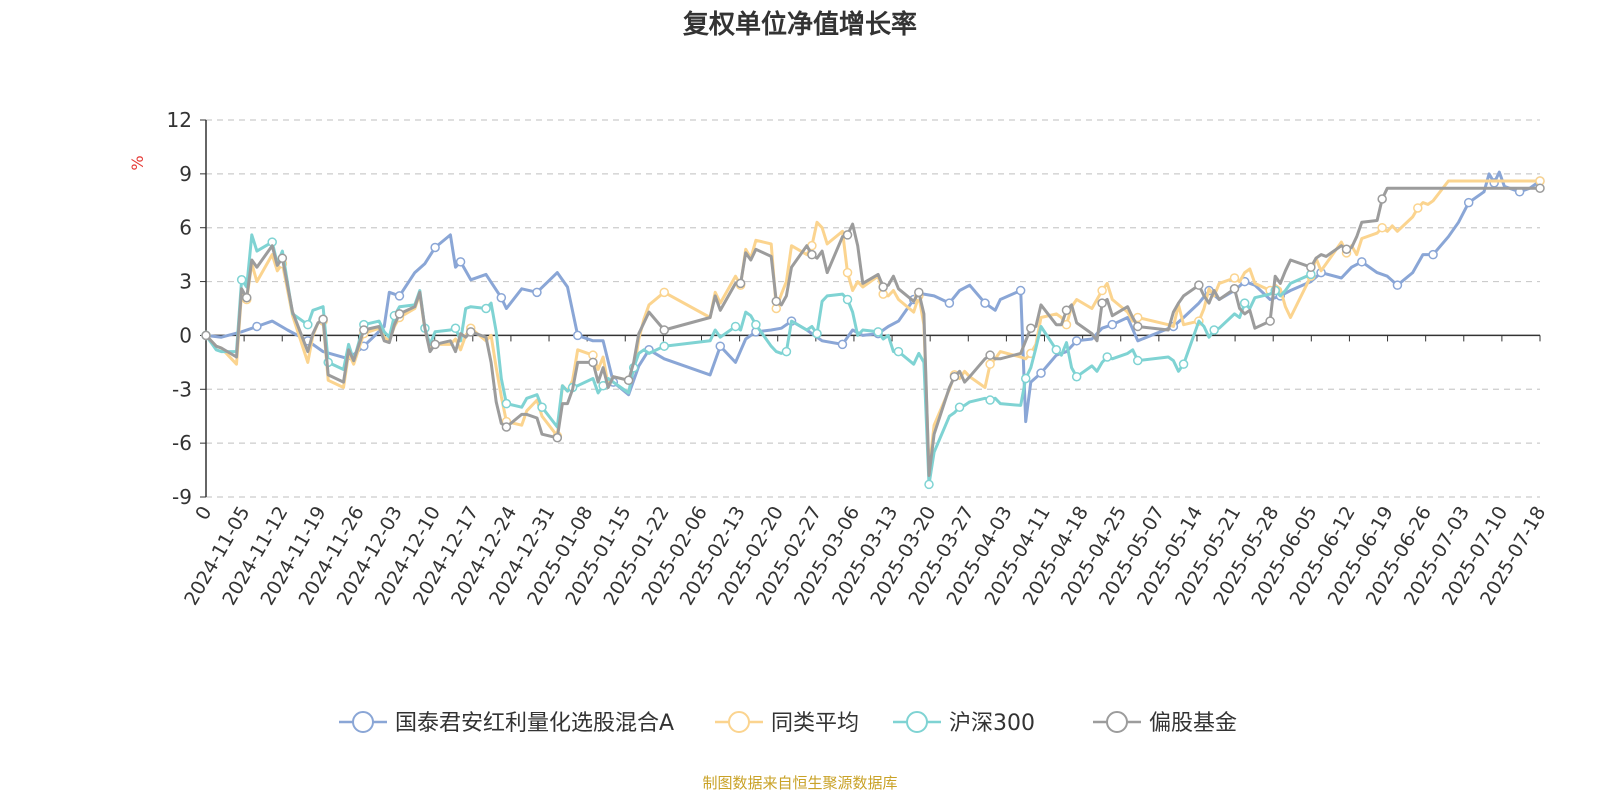  Describe the element at coordinates (1193, 723) in the screenshot. I see `legend-item-label: 偏股基金` at that location.